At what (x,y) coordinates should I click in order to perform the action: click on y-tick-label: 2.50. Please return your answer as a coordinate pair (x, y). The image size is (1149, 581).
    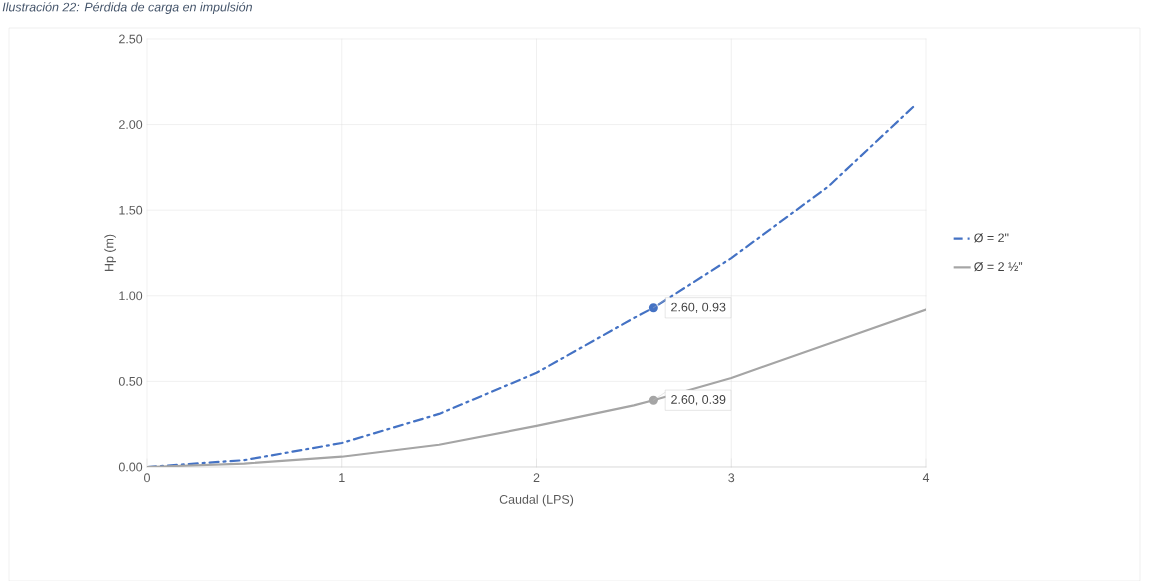
    Looking at the image, I should click on (131, 39).